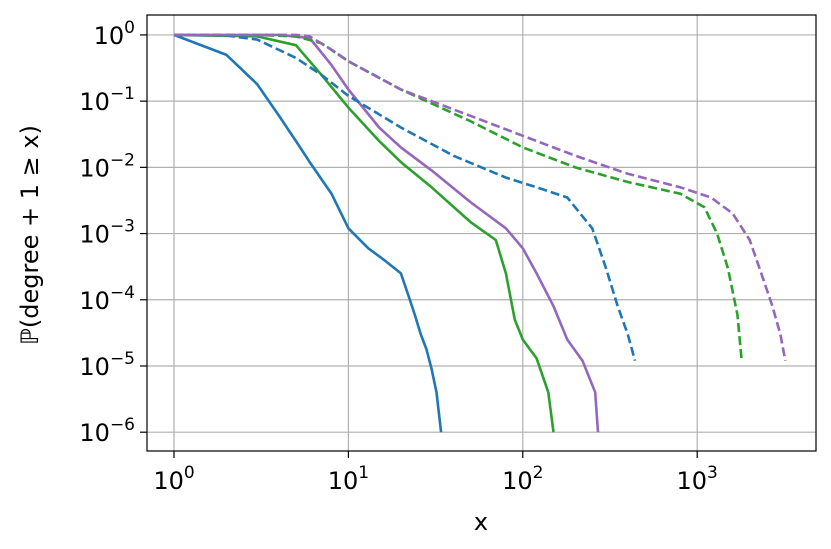 Image resolution: width=831 pixels, height=549 pixels. Describe the element at coordinates (114, 34) in the screenshot. I see `y-tick-label: 10⁰` at that location.